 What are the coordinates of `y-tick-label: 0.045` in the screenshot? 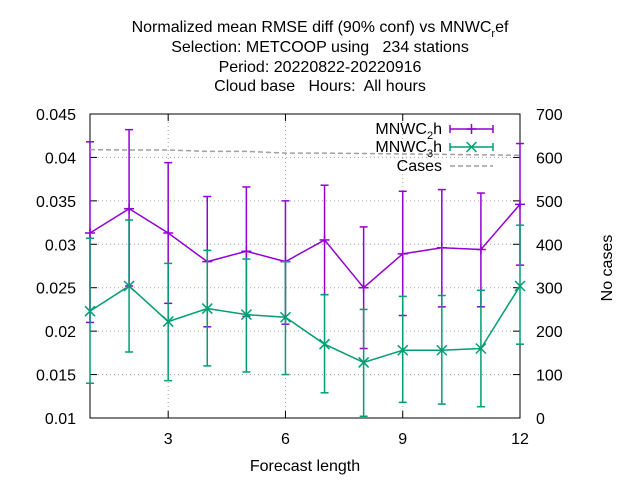 It's located at (56, 115).